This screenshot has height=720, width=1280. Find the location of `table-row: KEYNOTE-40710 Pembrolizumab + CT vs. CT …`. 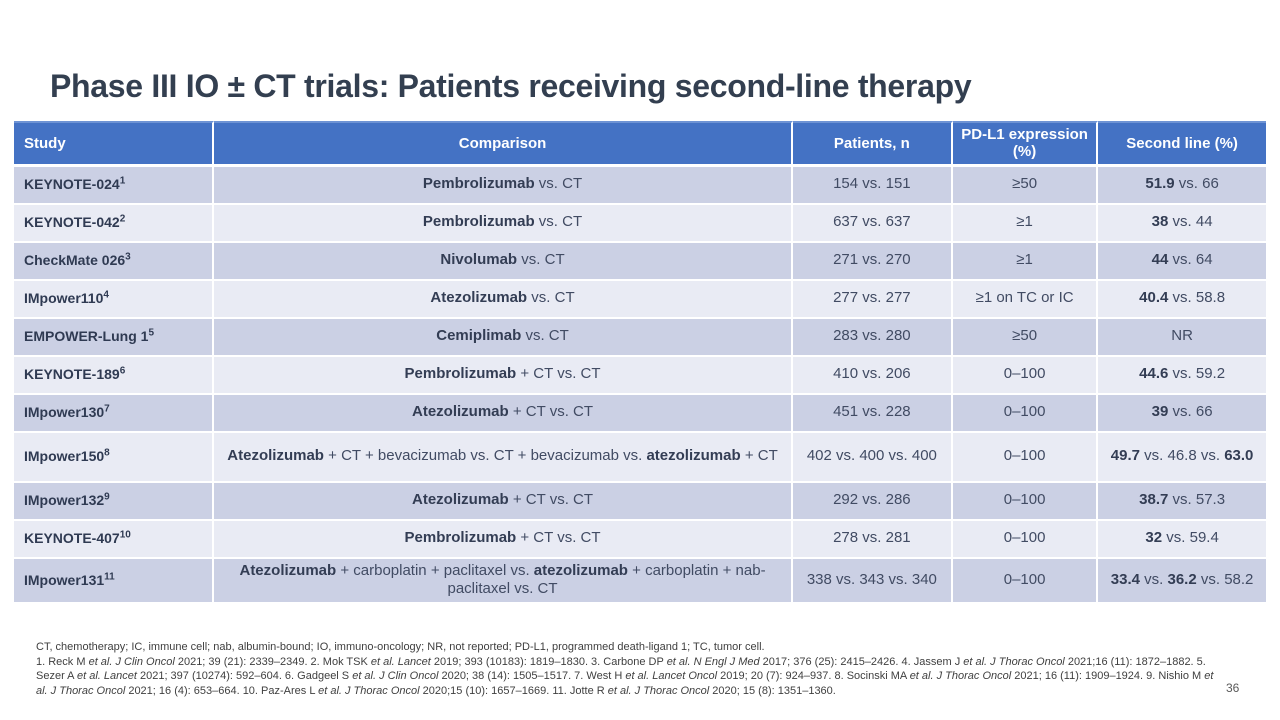

table-row: KEYNOTE-40710 Pembrolizumab + CT vs. CT … is located at coordinates (640, 539).